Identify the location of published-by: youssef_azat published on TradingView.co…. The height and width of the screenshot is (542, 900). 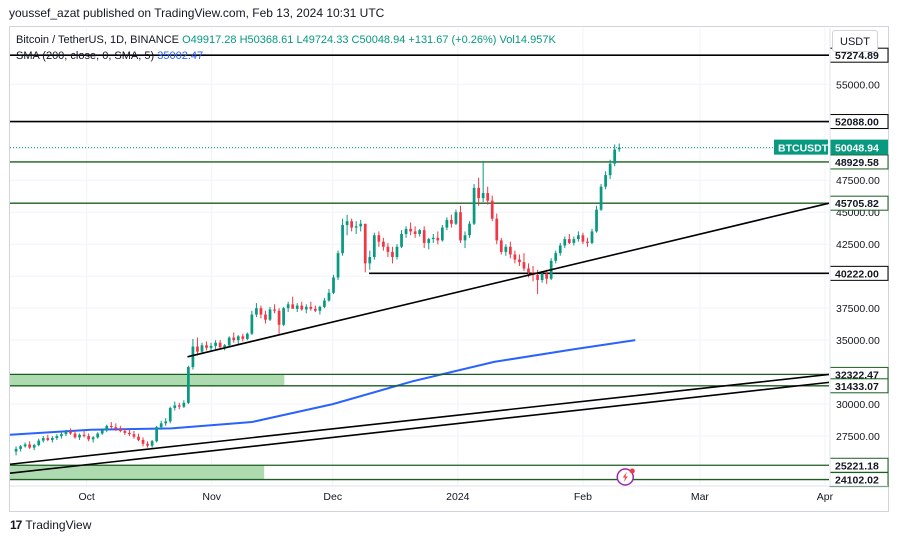
(197, 13).